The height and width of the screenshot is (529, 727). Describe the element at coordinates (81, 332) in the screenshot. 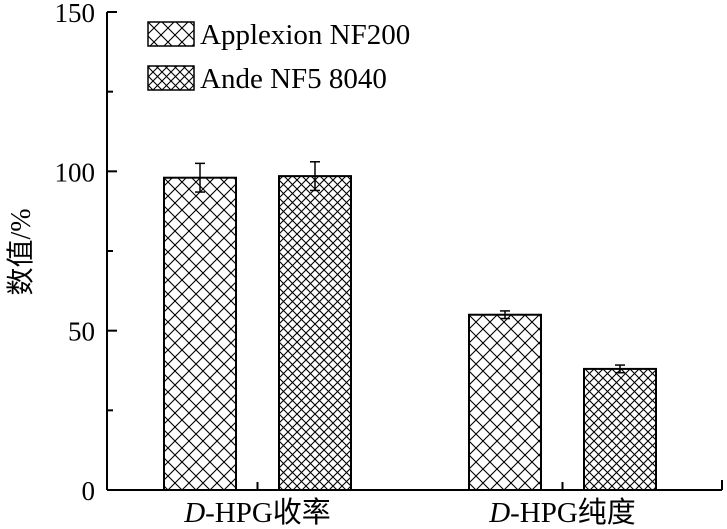

I see `y-tick-label: 50` at that location.